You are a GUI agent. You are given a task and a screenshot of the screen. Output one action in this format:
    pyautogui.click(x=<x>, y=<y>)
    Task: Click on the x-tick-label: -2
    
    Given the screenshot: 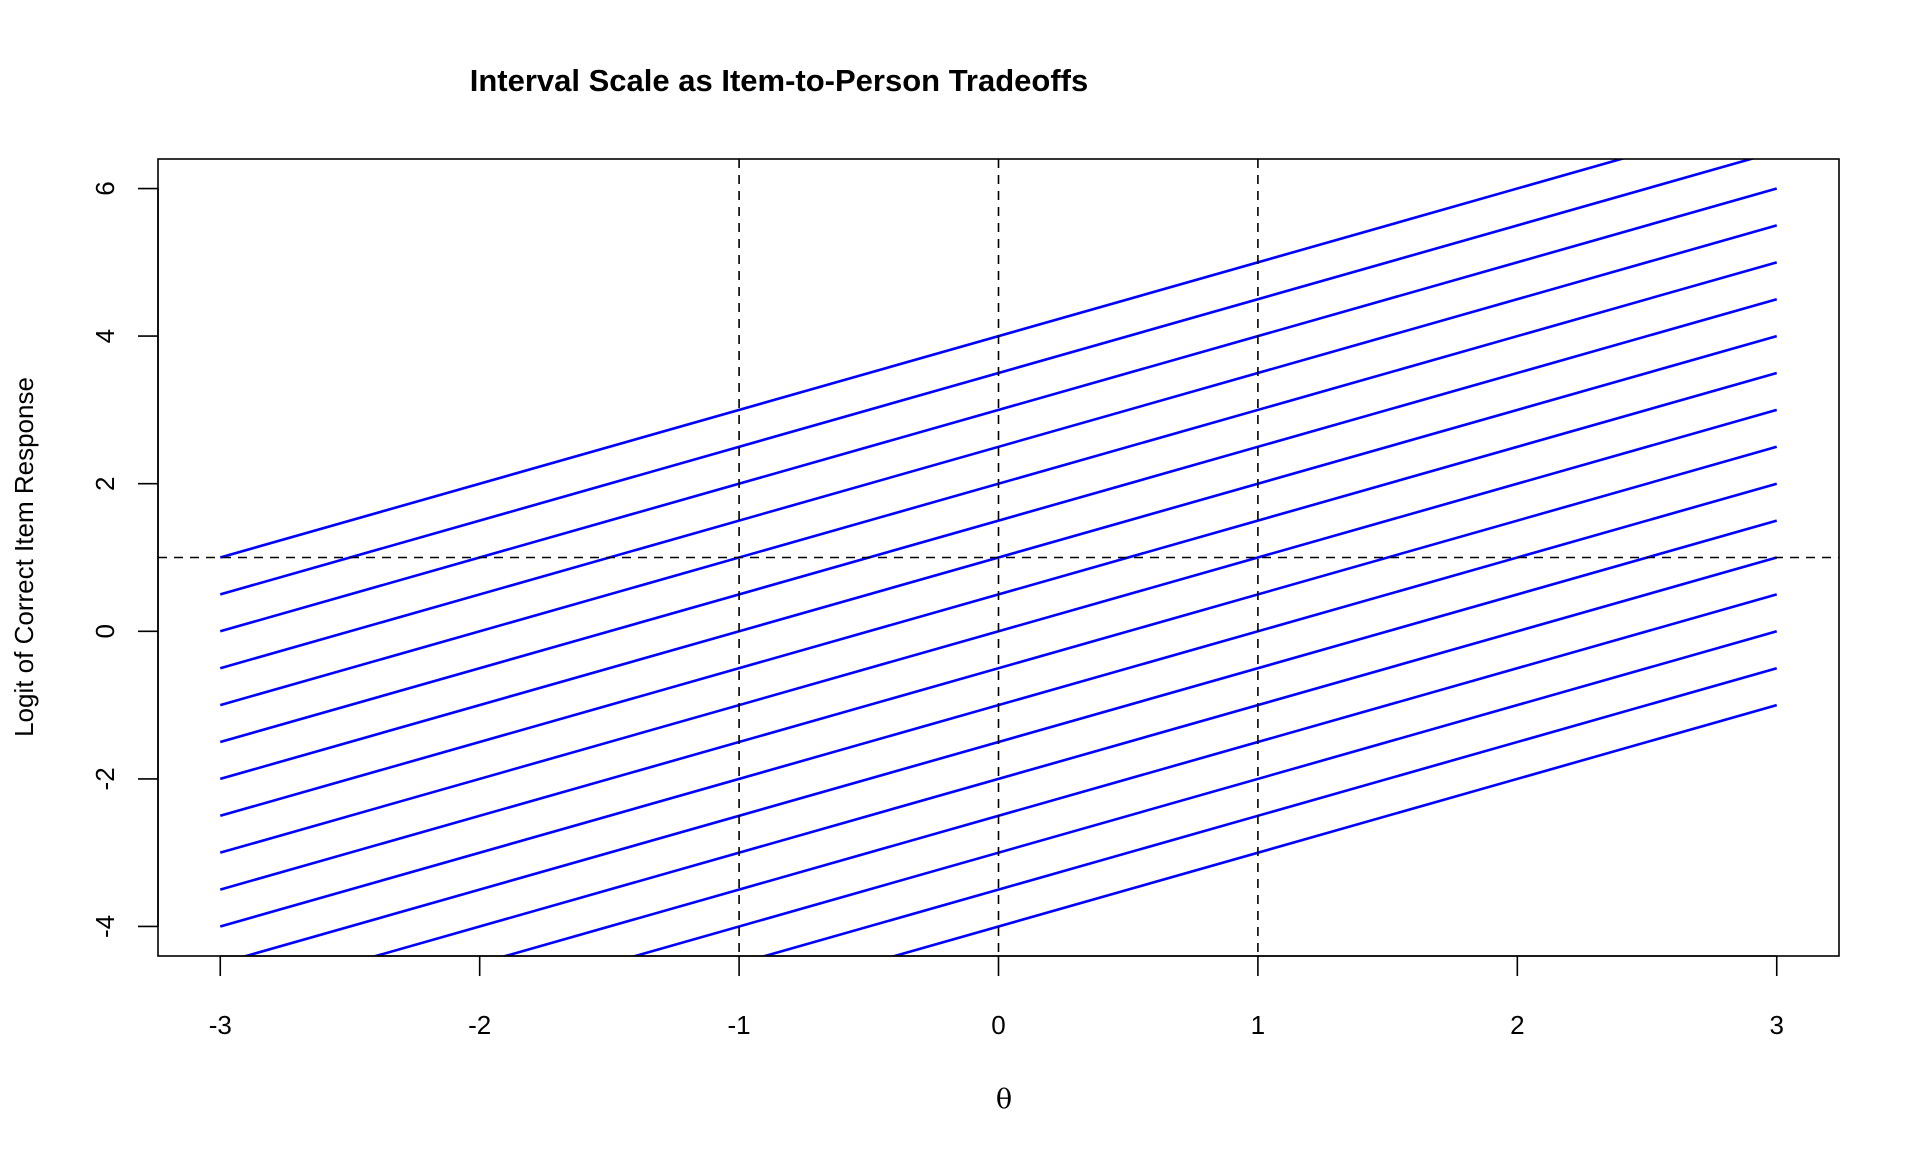 What is the action you would take?
    pyautogui.click(x=479, y=1025)
    